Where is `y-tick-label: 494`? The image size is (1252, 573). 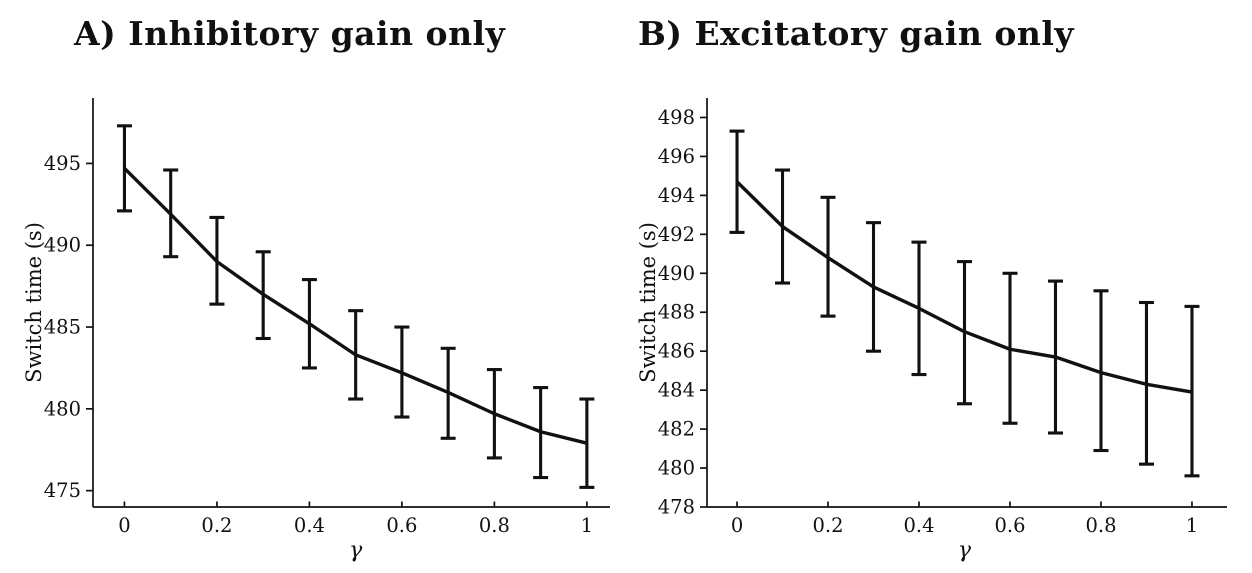 y-tick-label: 494 is located at coordinates (676, 195).